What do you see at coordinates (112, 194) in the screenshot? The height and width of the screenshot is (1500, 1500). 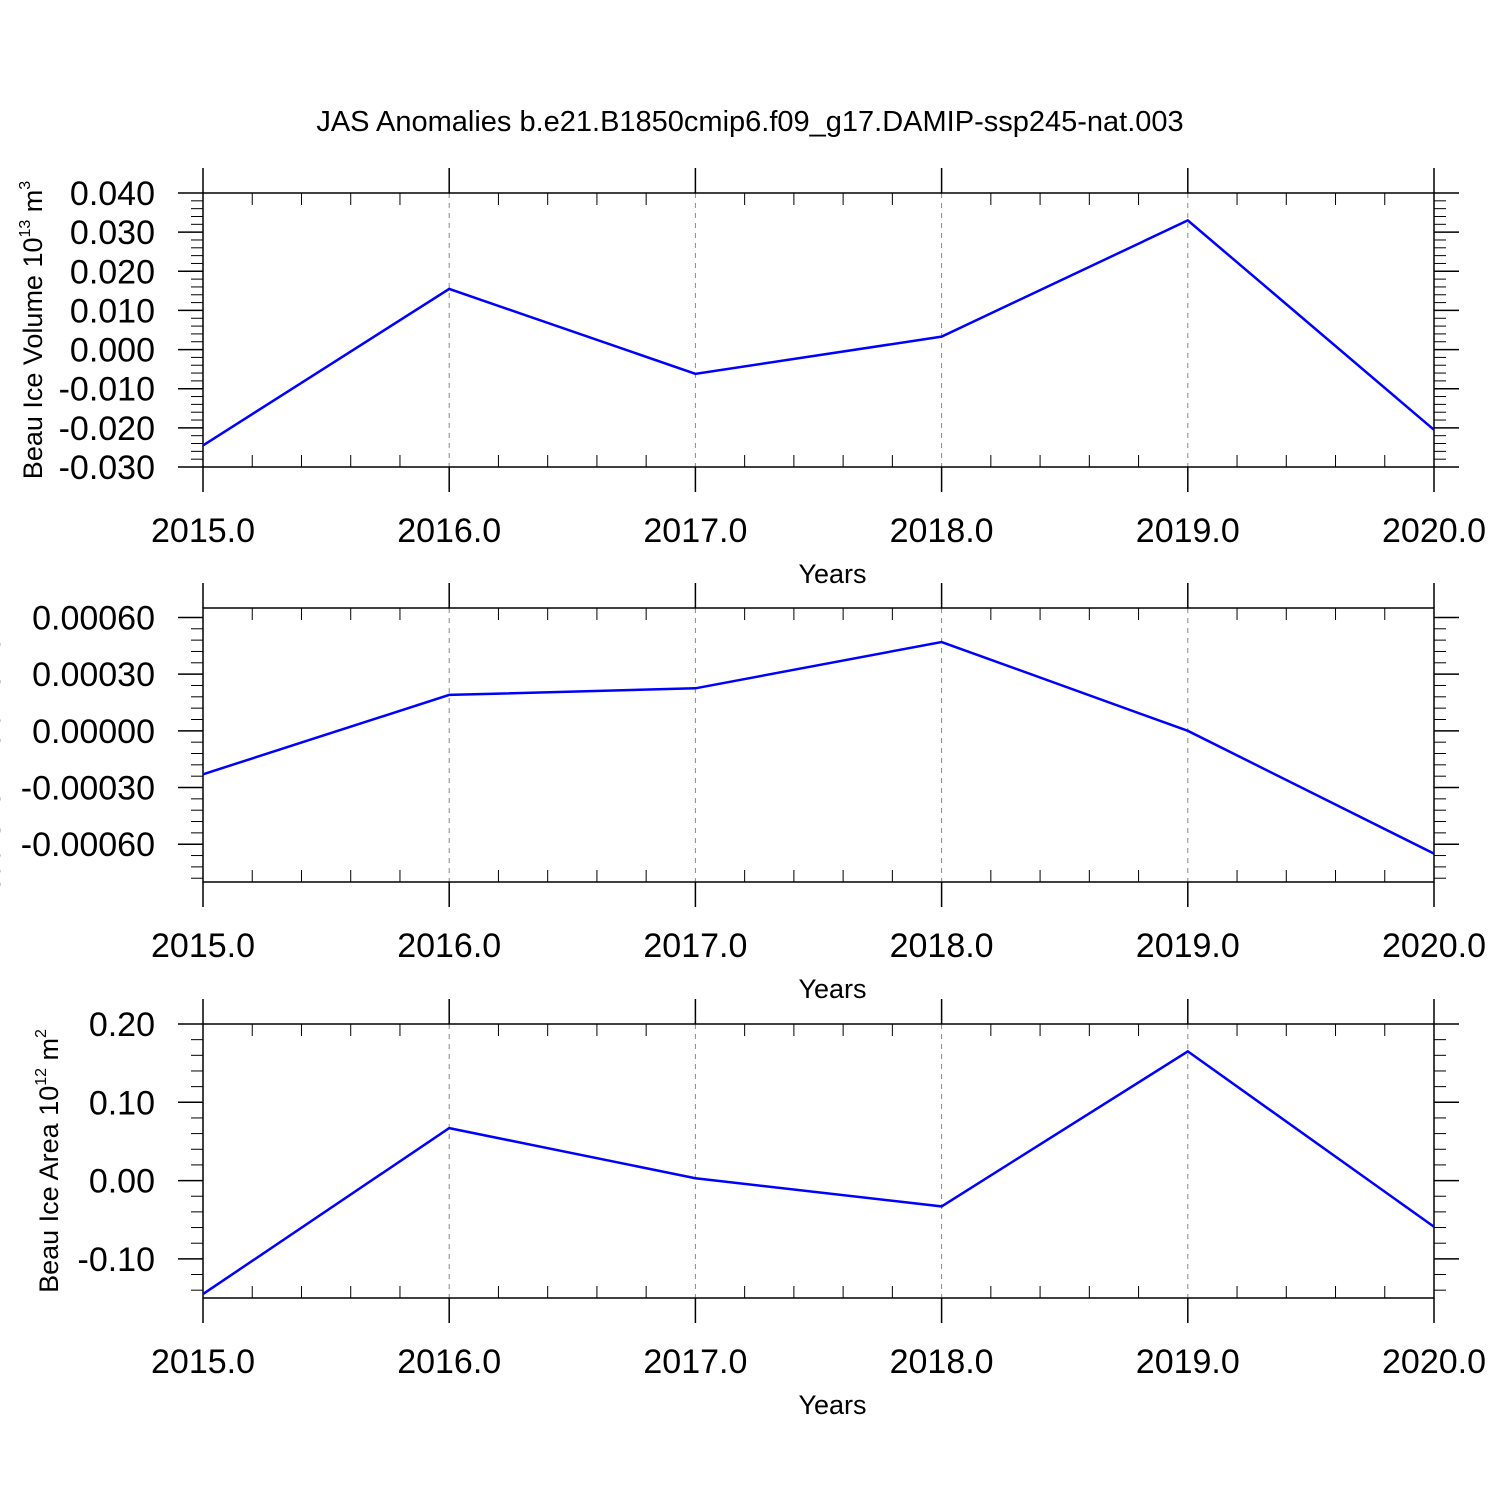 I see `chart-1-y-tick-label: 0.040` at bounding box center [112, 194].